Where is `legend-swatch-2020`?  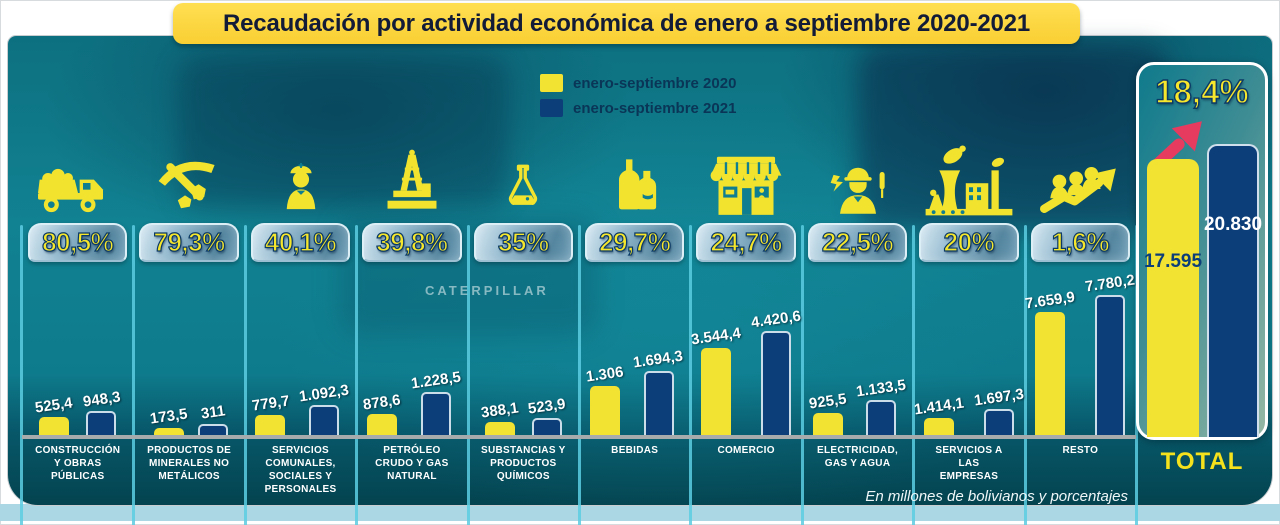 legend-swatch-2020 is located at coordinates (551, 83).